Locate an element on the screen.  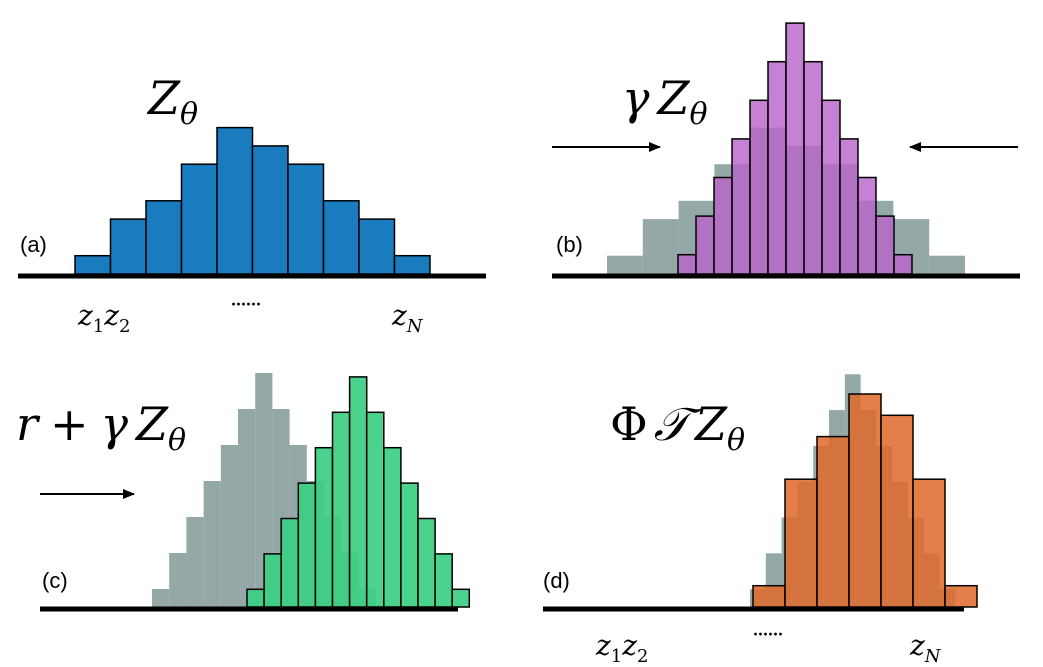
panel-d-x-first: z1z2 is located at coordinates (621, 648).